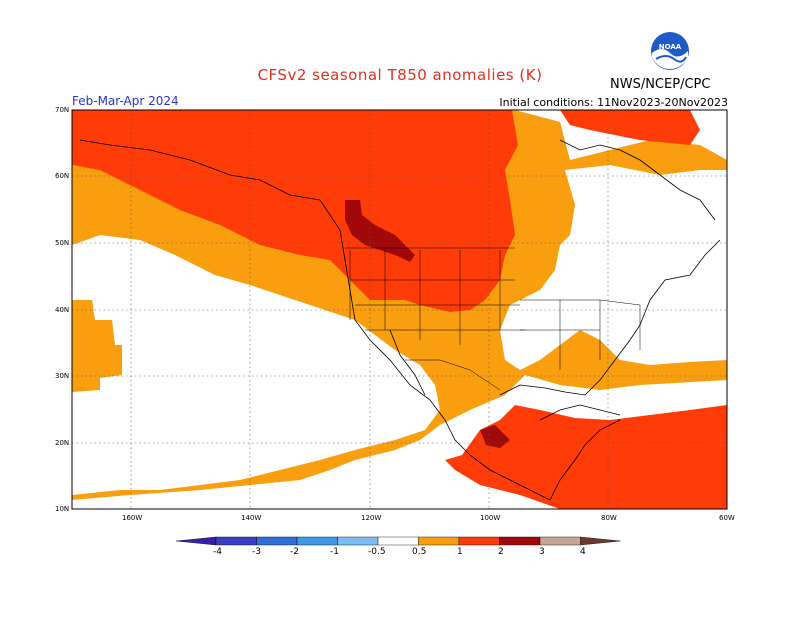 This screenshot has height=618, width=800. Describe the element at coordinates (670, 47) in the screenshot. I see `noaa-logo-text: NOAA` at that location.